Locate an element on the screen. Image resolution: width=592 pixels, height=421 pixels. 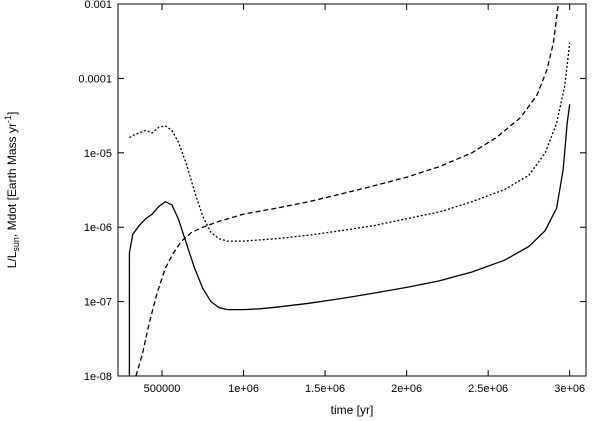
y-tick-label: 1e-07 is located at coordinates (98, 303).